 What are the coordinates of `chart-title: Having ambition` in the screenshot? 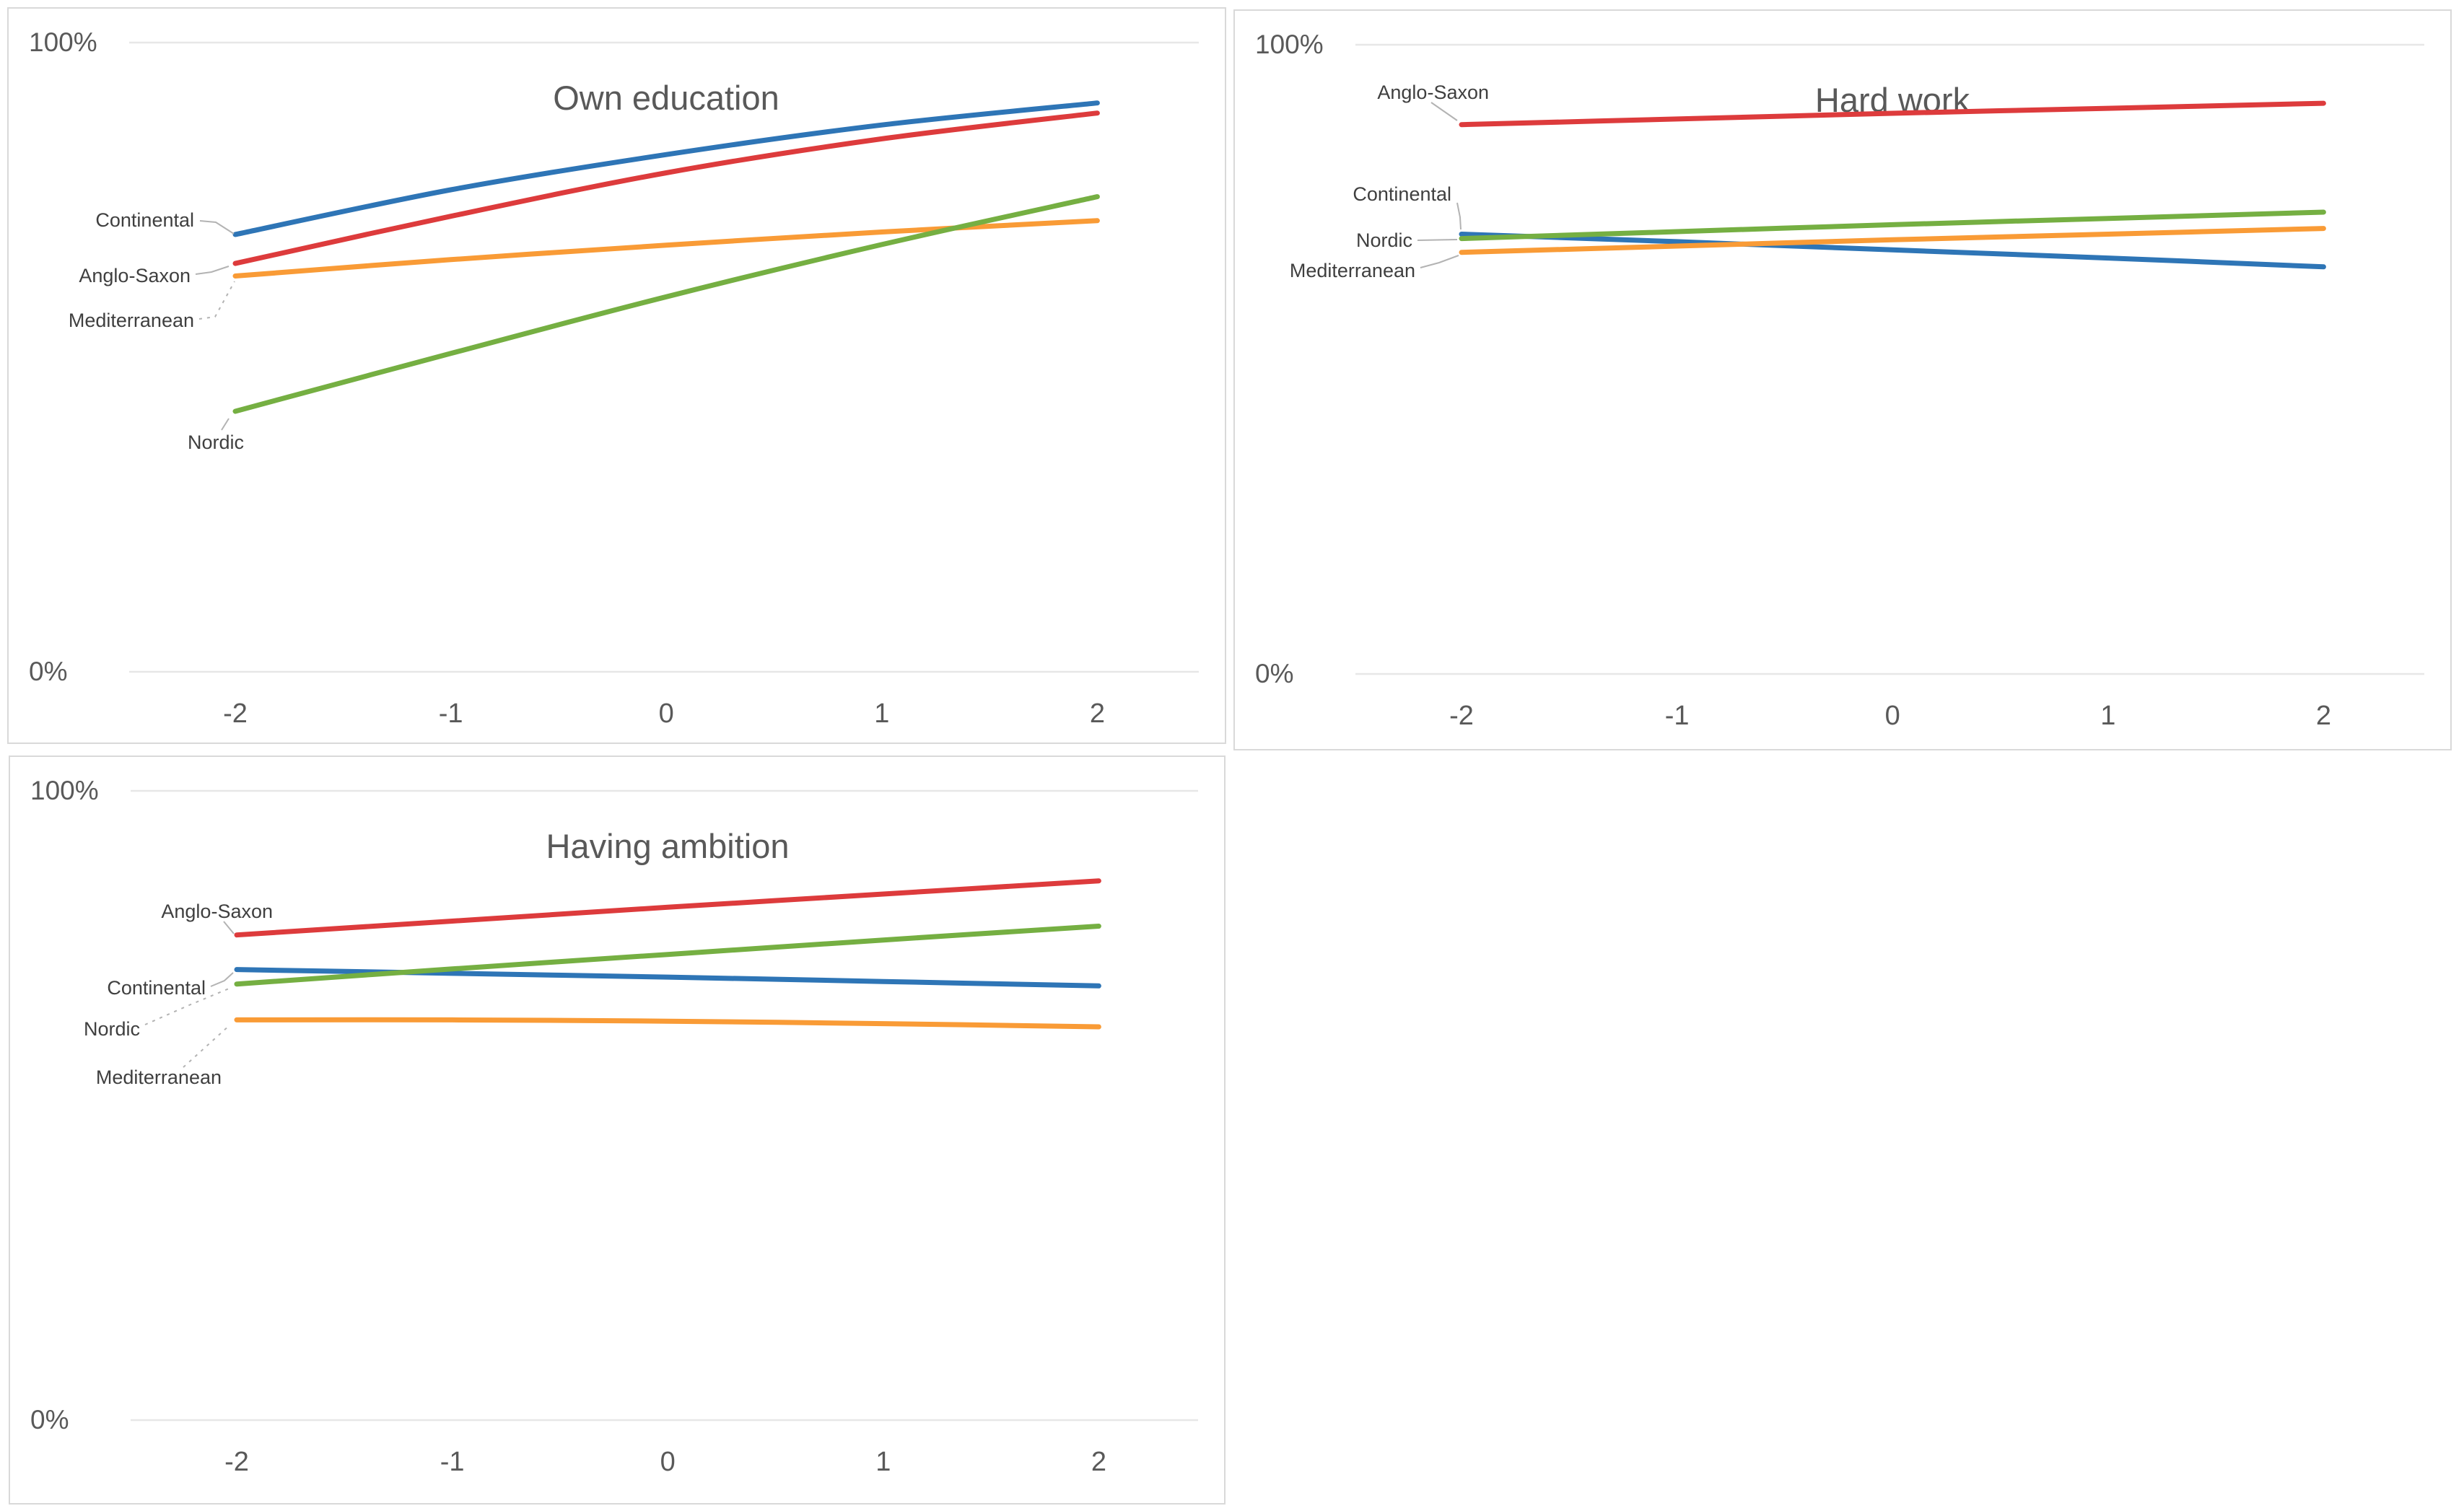 It's located at (668, 846).